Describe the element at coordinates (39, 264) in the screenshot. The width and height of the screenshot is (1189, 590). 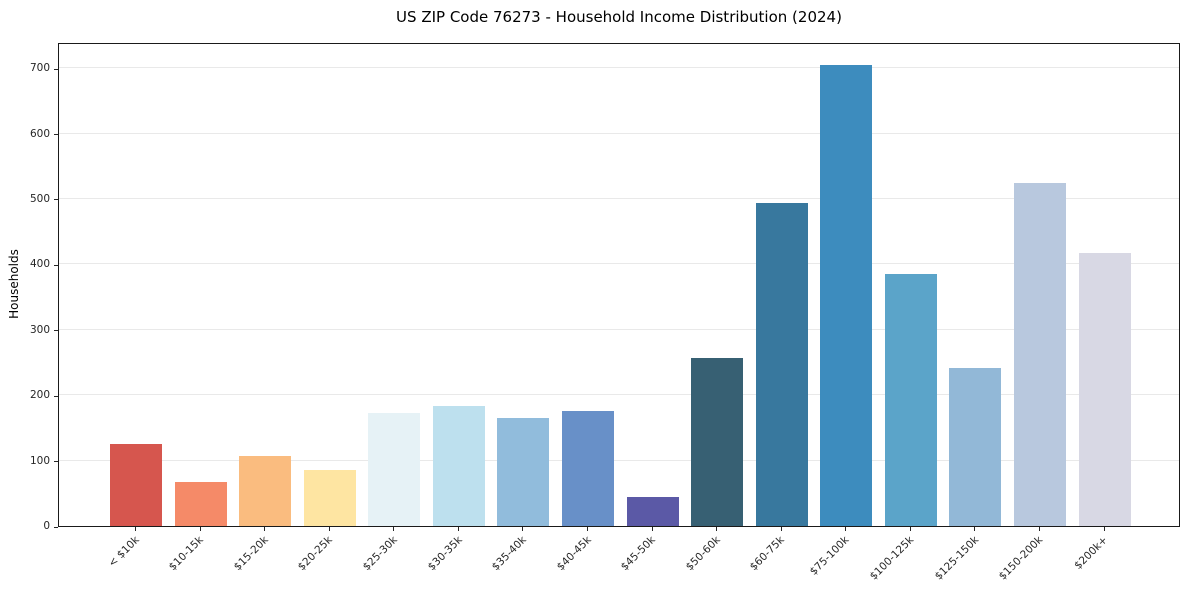
I see `y-tick-label: 400` at that location.